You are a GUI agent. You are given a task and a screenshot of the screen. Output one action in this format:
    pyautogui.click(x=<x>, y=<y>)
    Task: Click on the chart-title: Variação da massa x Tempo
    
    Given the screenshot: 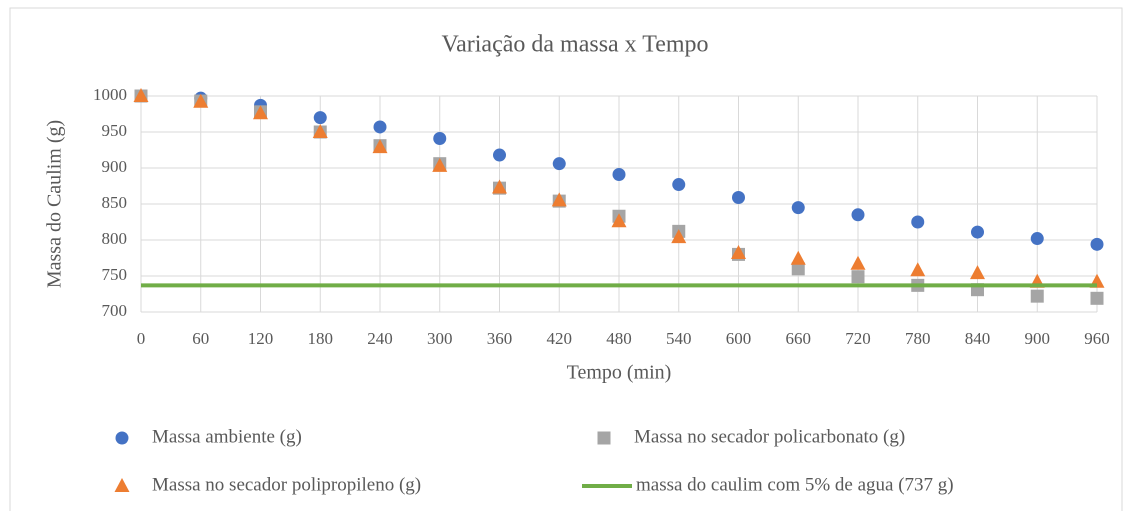 What is the action you would take?
    pyautogui.click(x=574, y=45)
    